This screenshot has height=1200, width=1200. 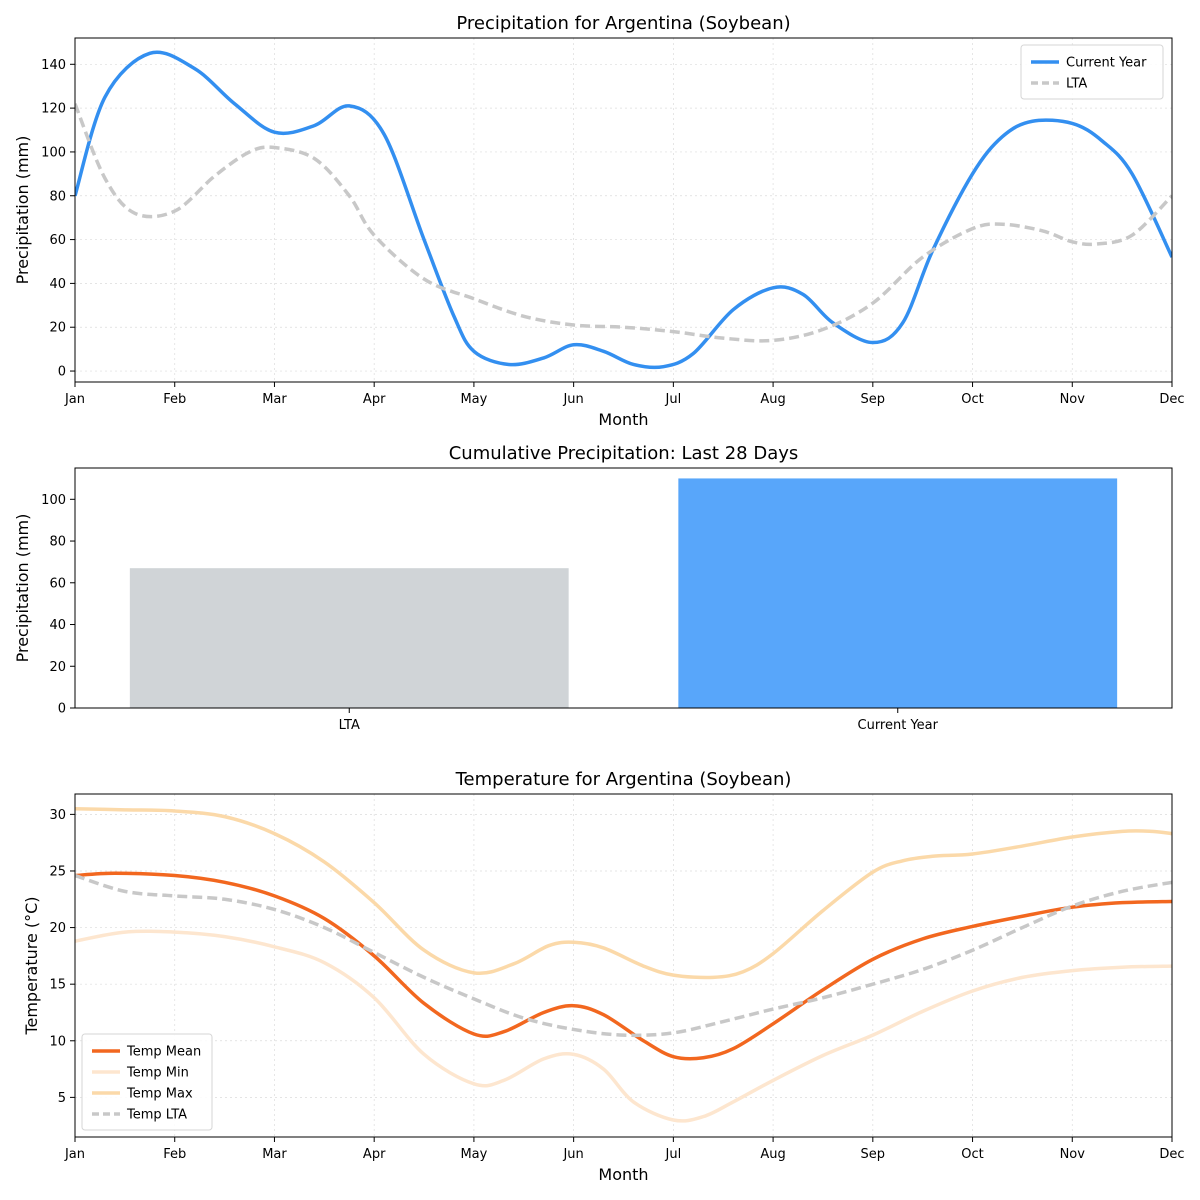 What do you see at coordinates (623, 779) in the screenshot?
I see `chart-title: Temperature for Argentina (Soybean)` at bounding box center [623, 779].